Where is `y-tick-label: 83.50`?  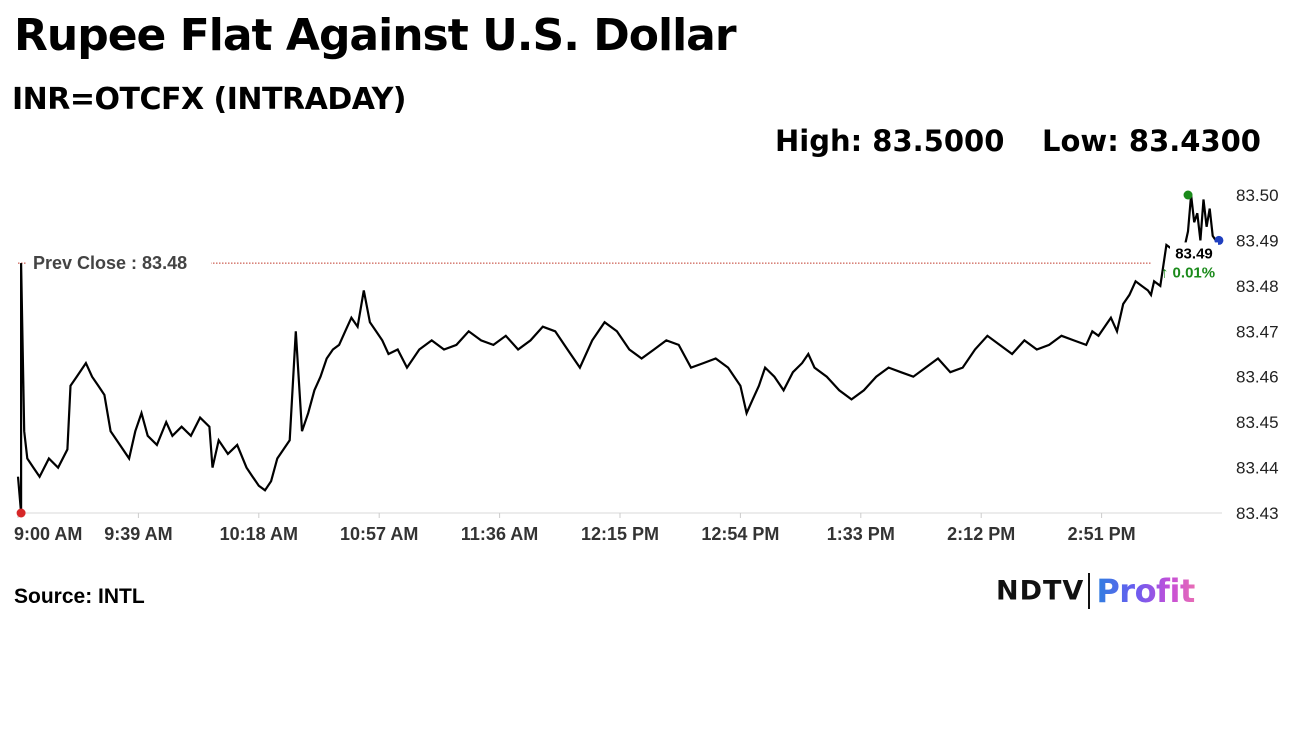
y-tick-label: 83.50 is located at coordinates (1257, 195).